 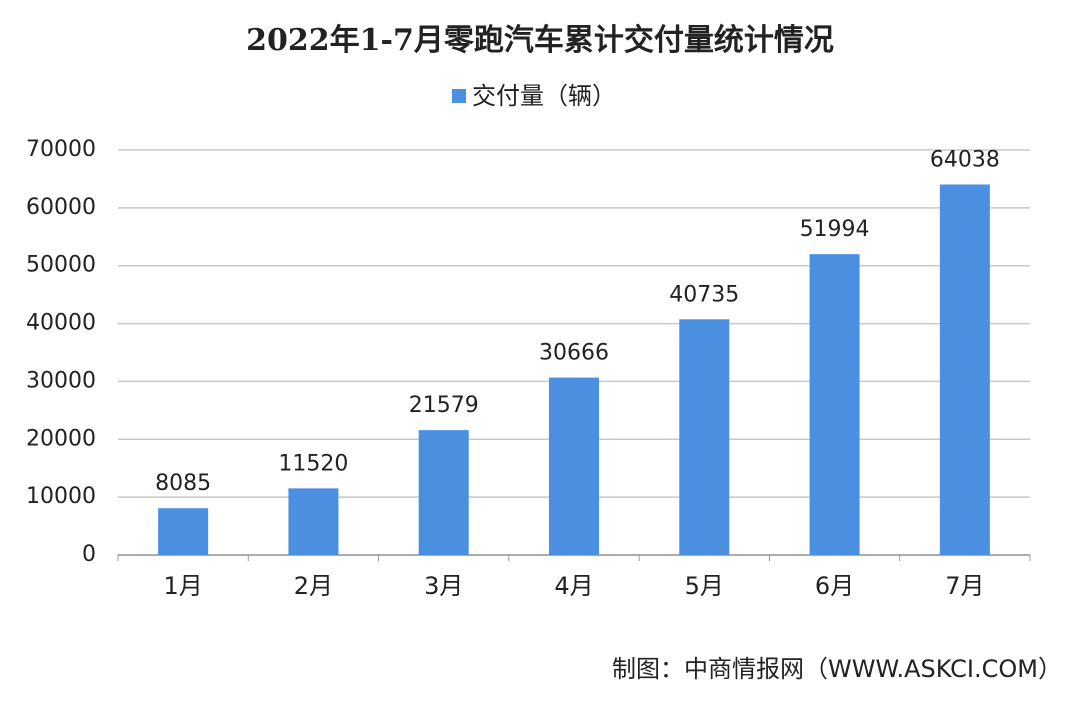 I want to click on y-tick-label: 50000, so click(x=61, y=265).